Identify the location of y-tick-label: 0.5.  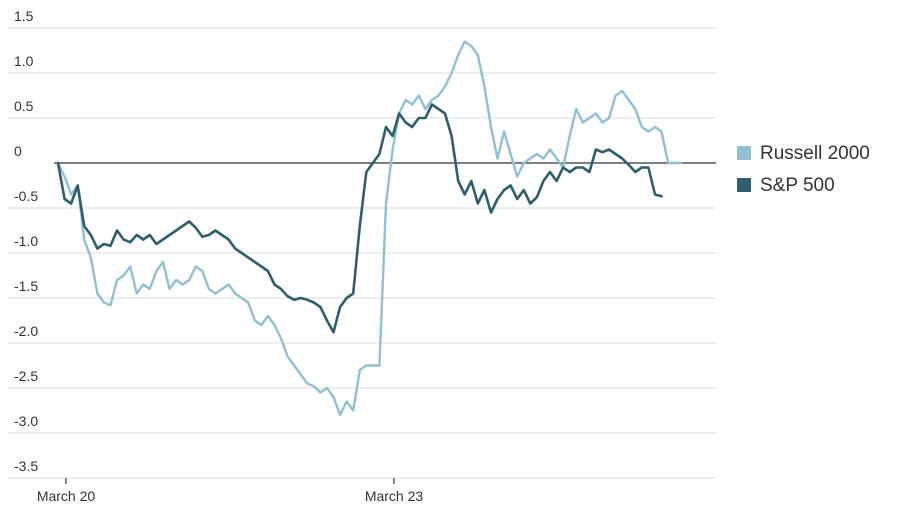
(24, 106).